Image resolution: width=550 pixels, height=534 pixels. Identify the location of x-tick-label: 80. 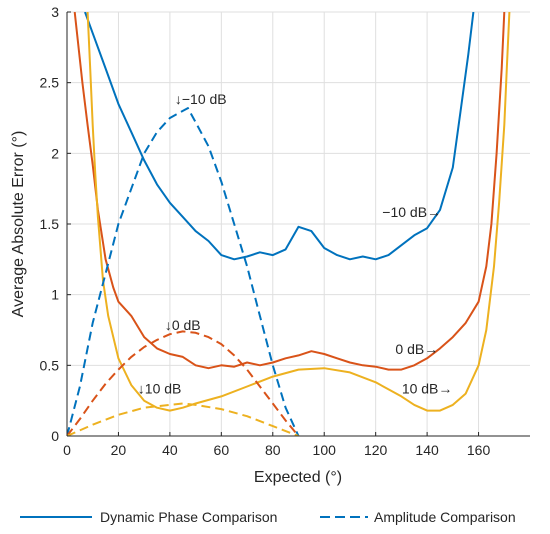
(273, 450).